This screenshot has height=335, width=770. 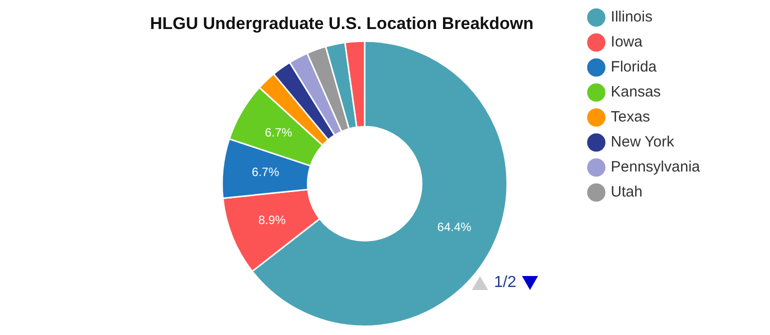 What do you see at coordinates (642, 142) in the screenshot?
I see `legend-label: New York` at bounding box center [642, 142].